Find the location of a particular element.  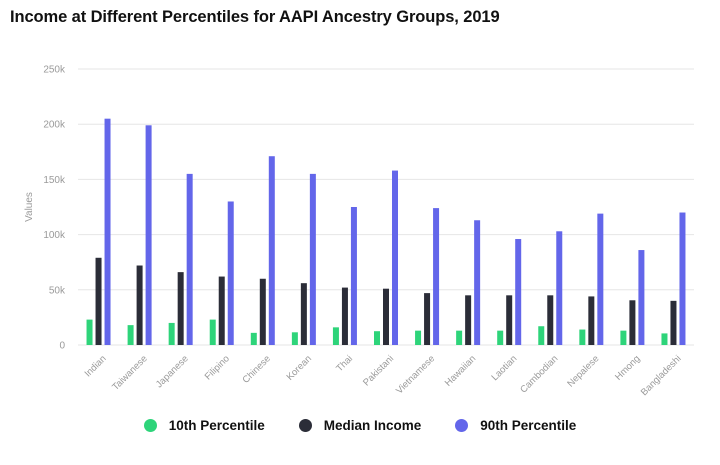

legend-item: 90th Percentile is located at coordinates (515, 425).